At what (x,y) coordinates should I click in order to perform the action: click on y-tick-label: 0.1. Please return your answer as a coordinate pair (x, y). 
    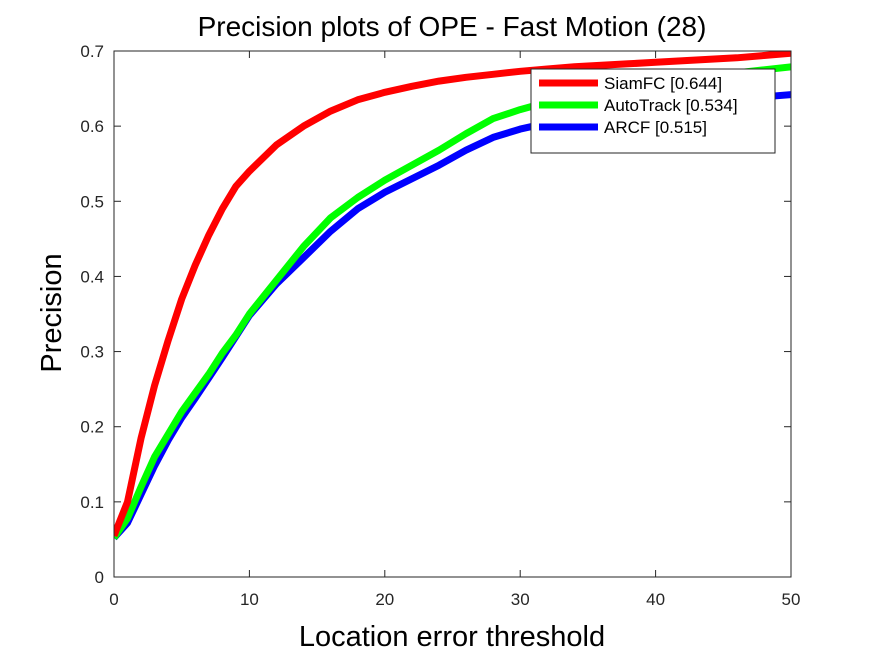
    Looking at the image, I should click on (92, 502).